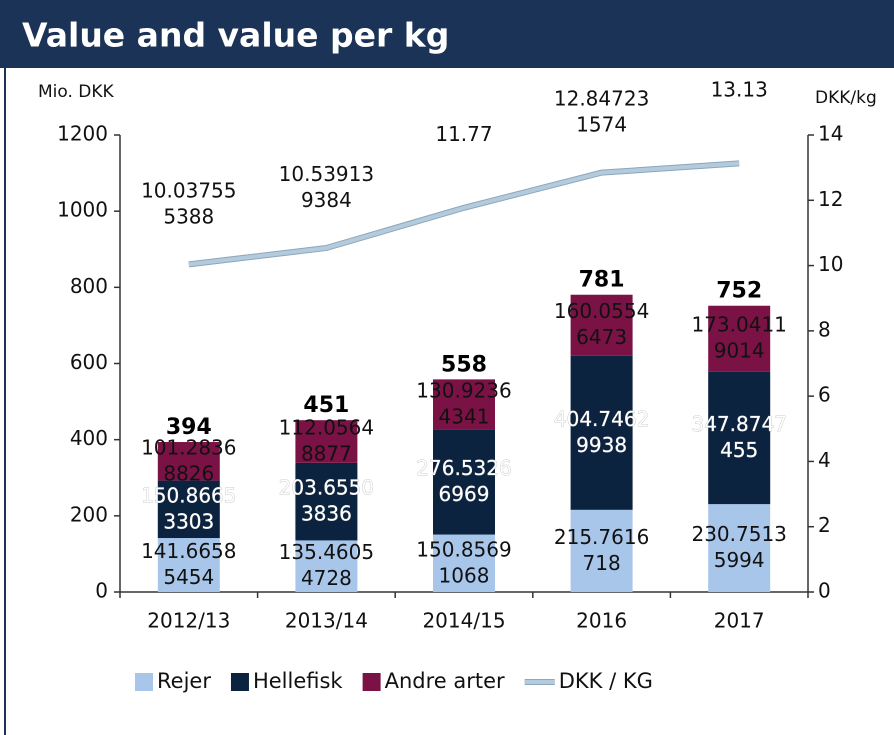 Image resolution: width=894 pixels, height=735 pixels. I want to click on left-border, so click(5, 401).